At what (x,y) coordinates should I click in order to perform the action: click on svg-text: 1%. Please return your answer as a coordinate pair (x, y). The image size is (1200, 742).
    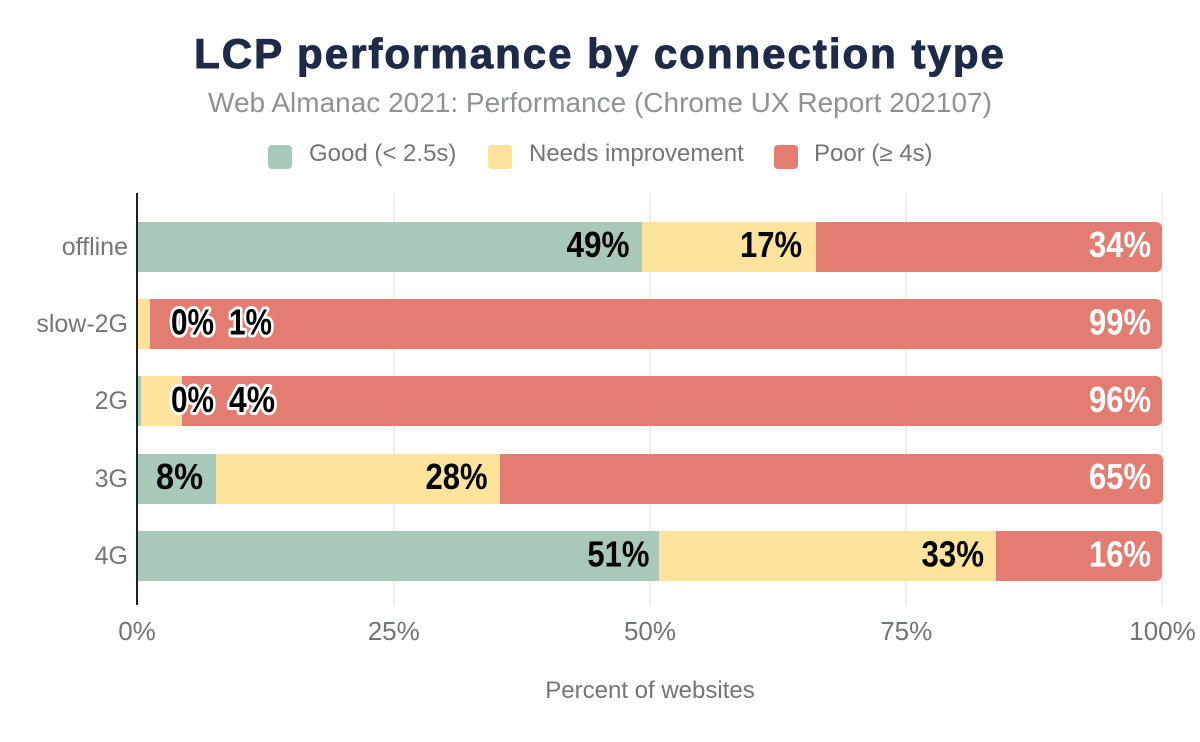
    Looking at the image, I should click on (250, 321).